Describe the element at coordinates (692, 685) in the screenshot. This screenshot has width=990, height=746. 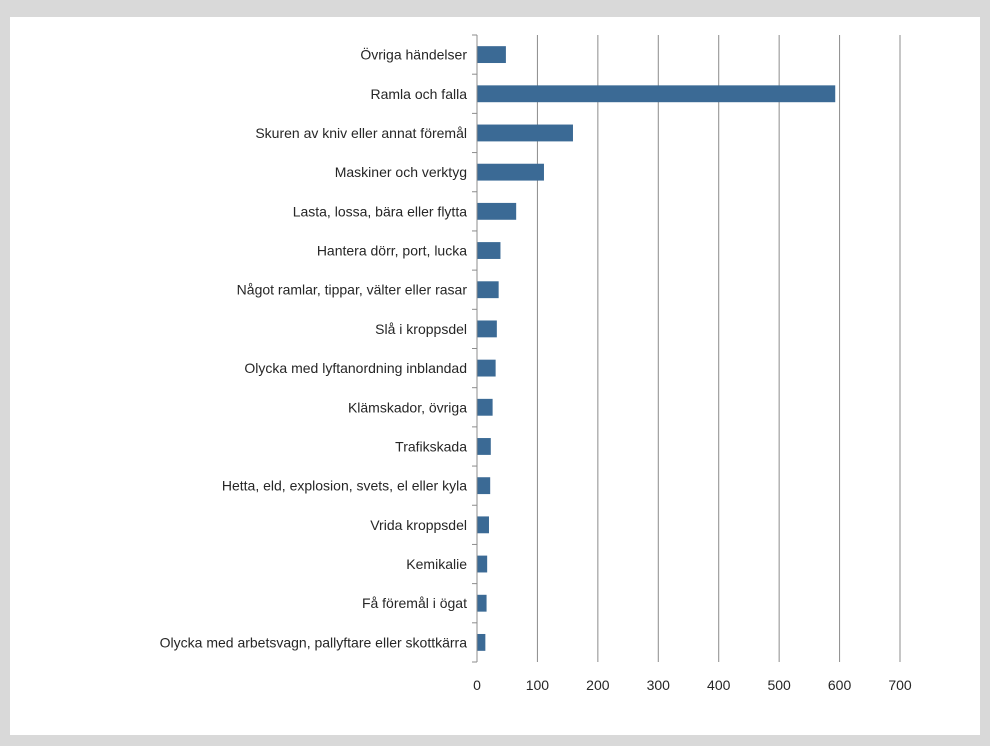
I see `x-tick-labels: 0 100 200 300 400 500 600 700` at that location.